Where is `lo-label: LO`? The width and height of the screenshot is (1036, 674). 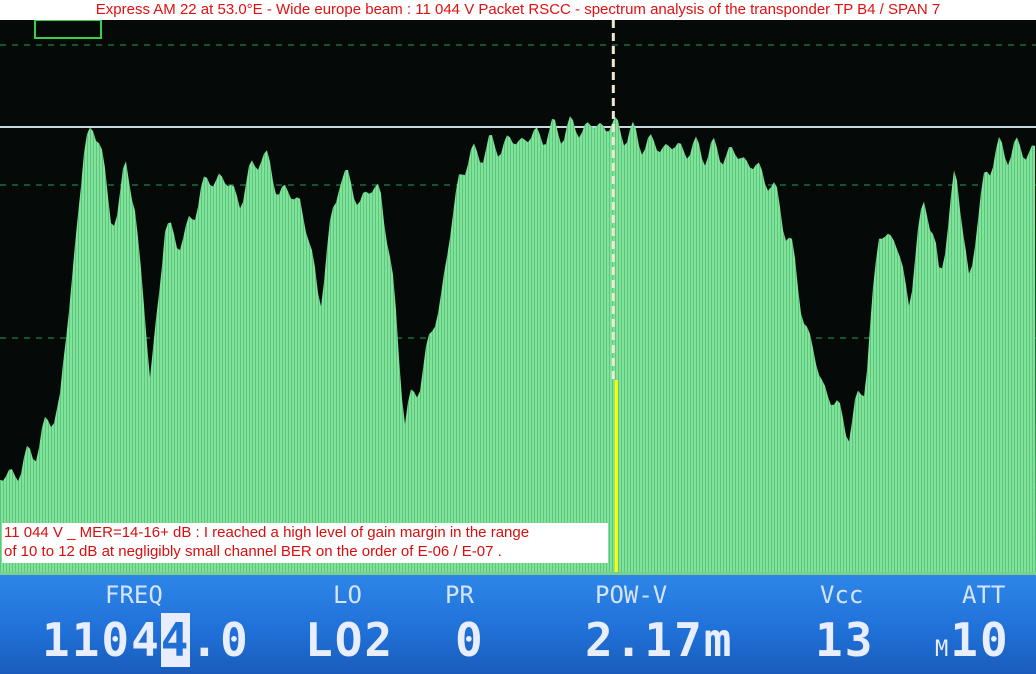 lo-label: LO is located at coordinates (347, 595).